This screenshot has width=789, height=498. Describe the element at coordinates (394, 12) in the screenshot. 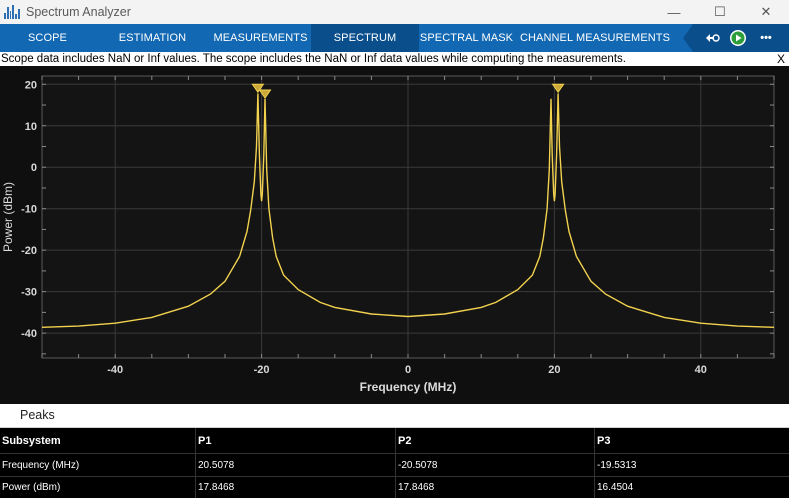

I see `title-bar: Spectrum Analyzer — ☐ ✕` at that location.